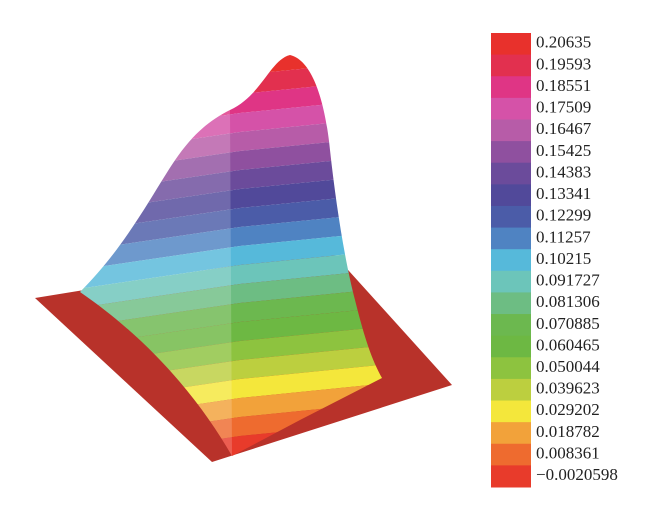 Image resolution: width=660 pixels, height=526 pixels. Describe the element at coordinates (568, 323) in the screenshot. I see `legend-label: 0.070885` at that location.